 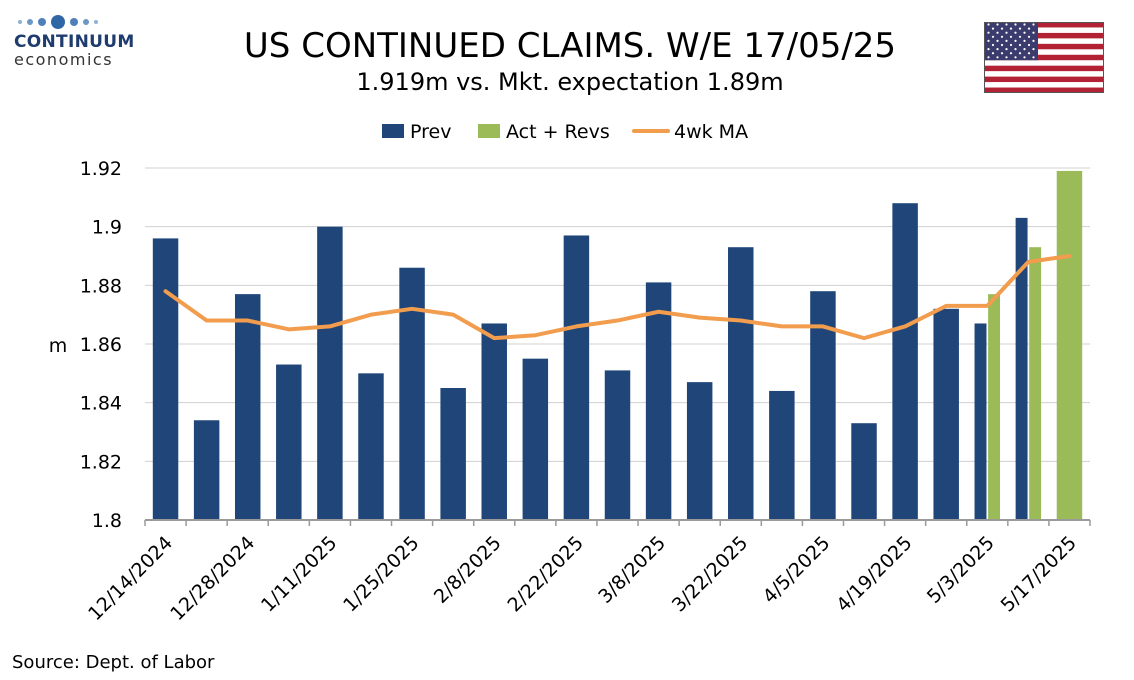 What do you see at coordinates (58, 346) in the screenshot?
I see `y-axis-label: m` at bounding box center [58, 346].